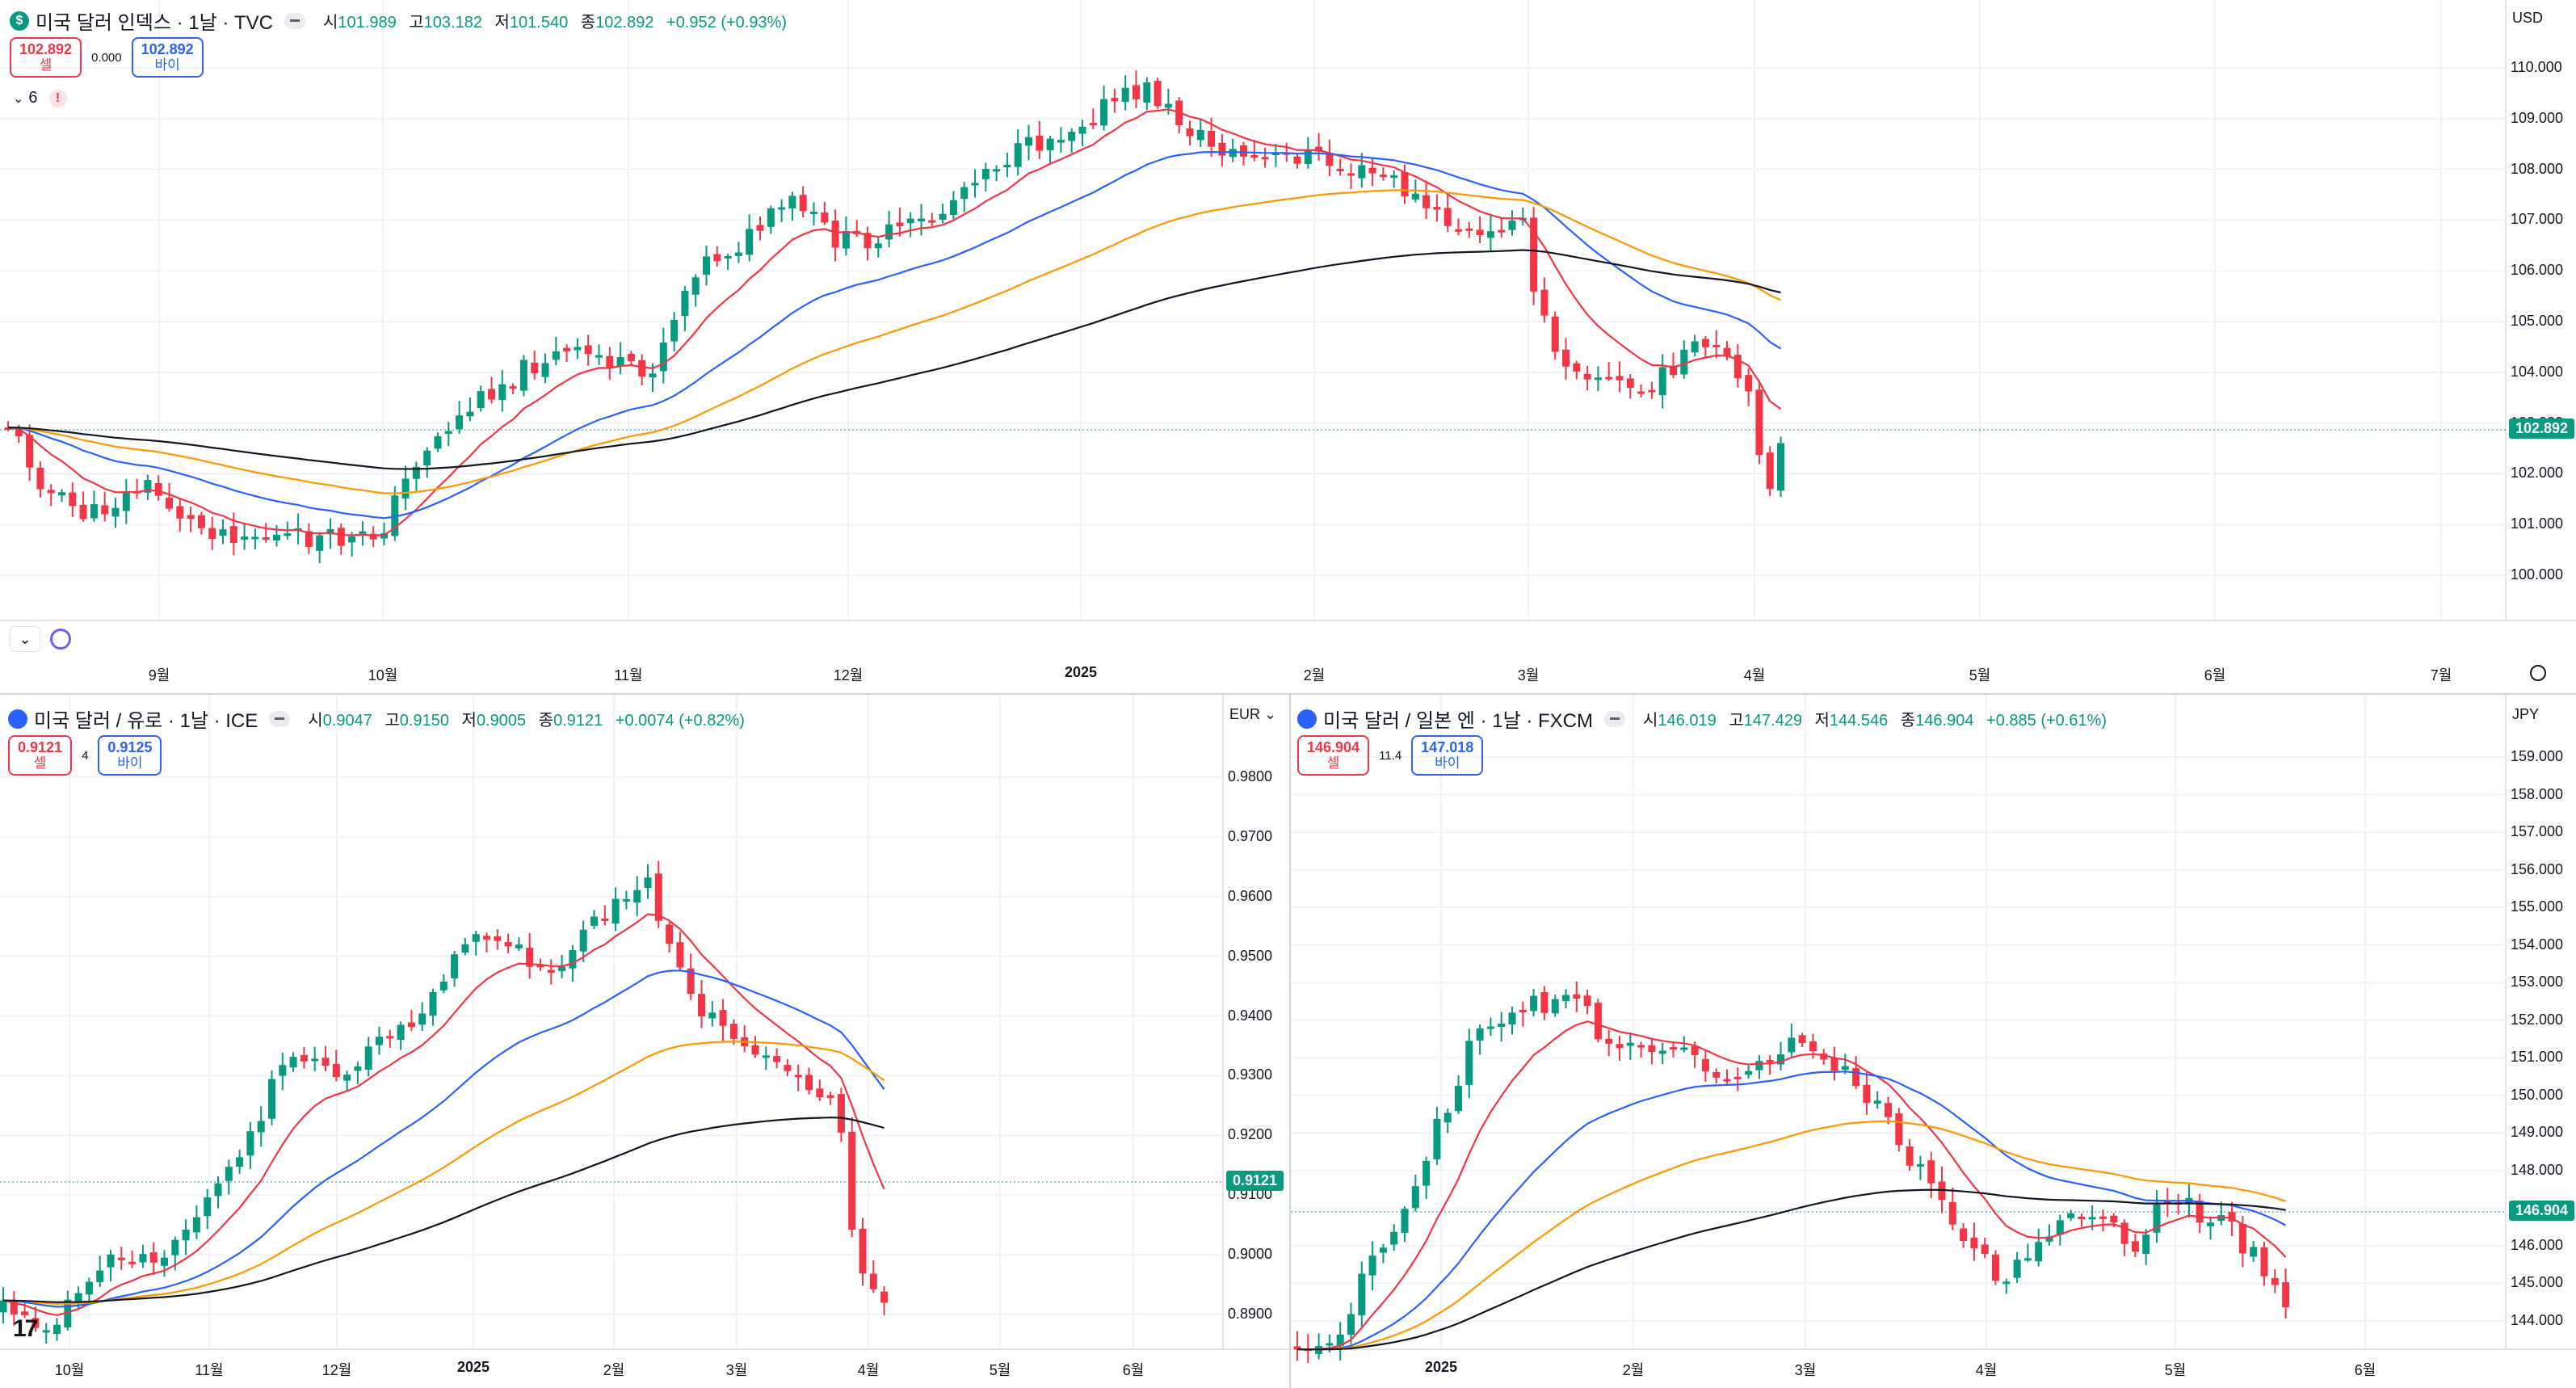 Image resolution: width=2576 pixels, height=1388 pixels. I want to click on price-tick-label: 0.8900, so click(1251, 1314).